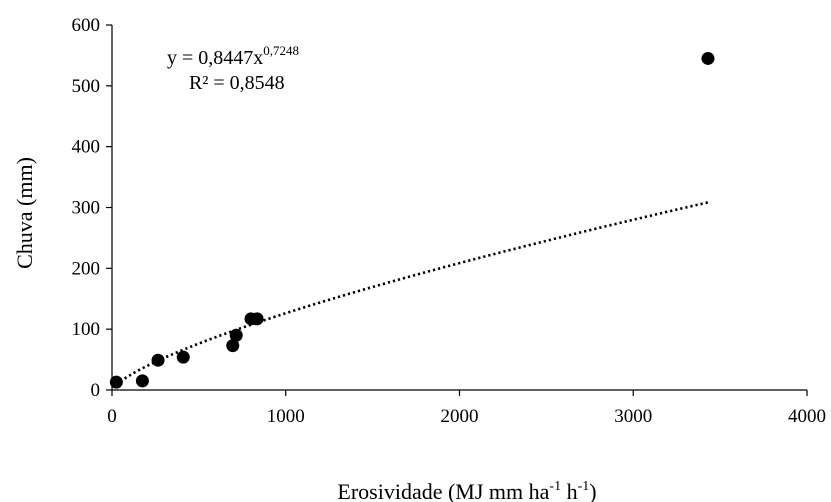  What do you see at coordinates (86, 208) in the screenshot?
I see `y-tick-label: 300` at bounding box center [86, 208].